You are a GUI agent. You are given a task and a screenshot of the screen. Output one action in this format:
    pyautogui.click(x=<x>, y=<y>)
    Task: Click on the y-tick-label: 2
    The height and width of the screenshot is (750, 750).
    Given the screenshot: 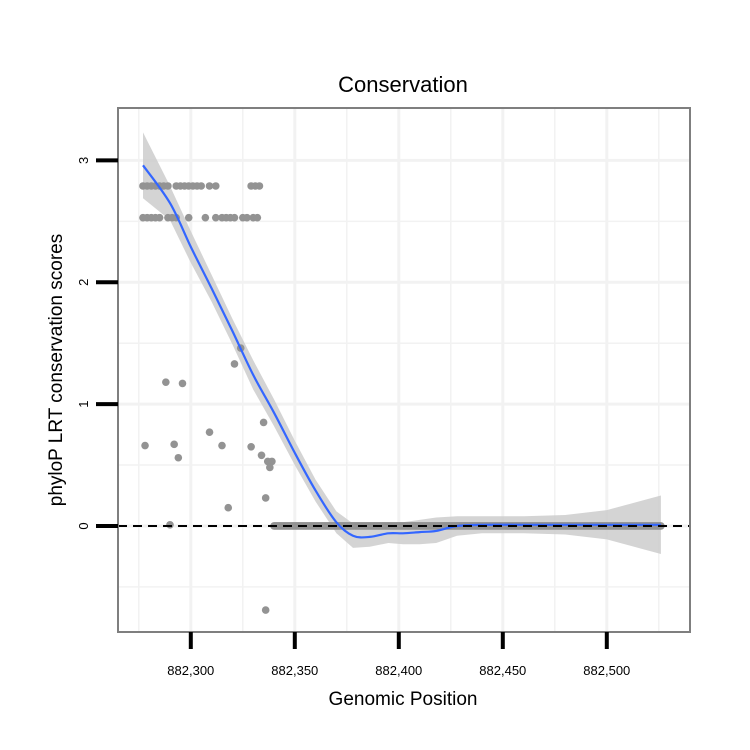 What is the action you would take?
    pyautogui.click(x=83, y=282)
    